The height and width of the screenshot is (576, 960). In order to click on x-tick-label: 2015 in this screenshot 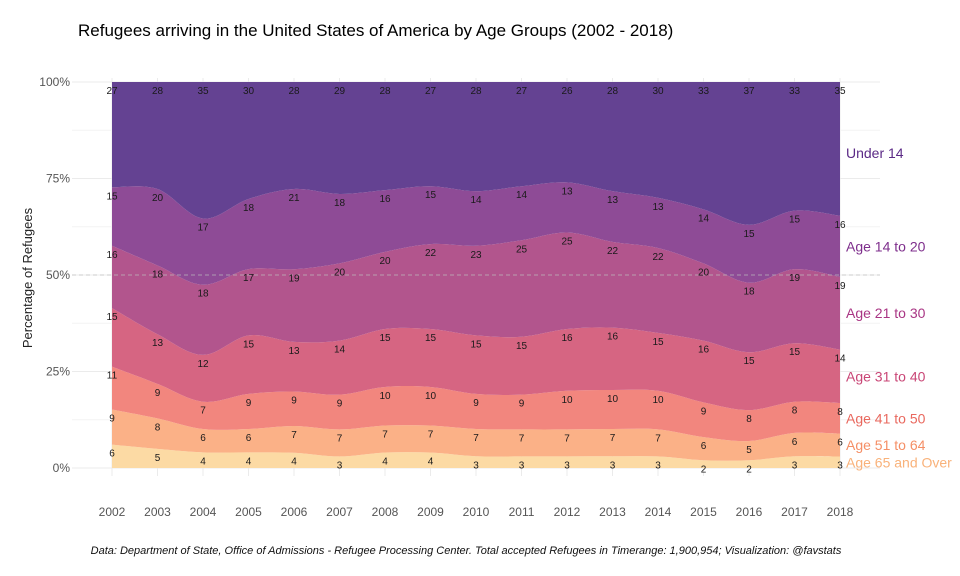, I will do `click(703, 512)`.